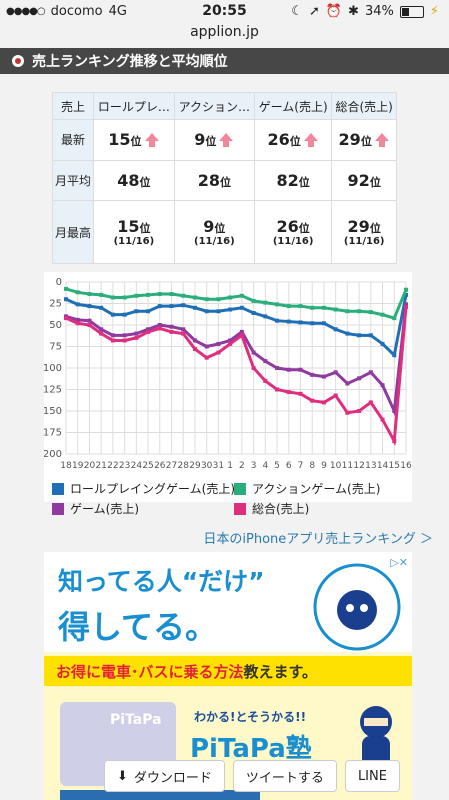 Image resolution: width=449 pixels, height=800 pixels. What do you see at coordinates (281, 509) in the screenshot?
I see `legend-label: 総合(売上)` at bounding box center [281, 509].